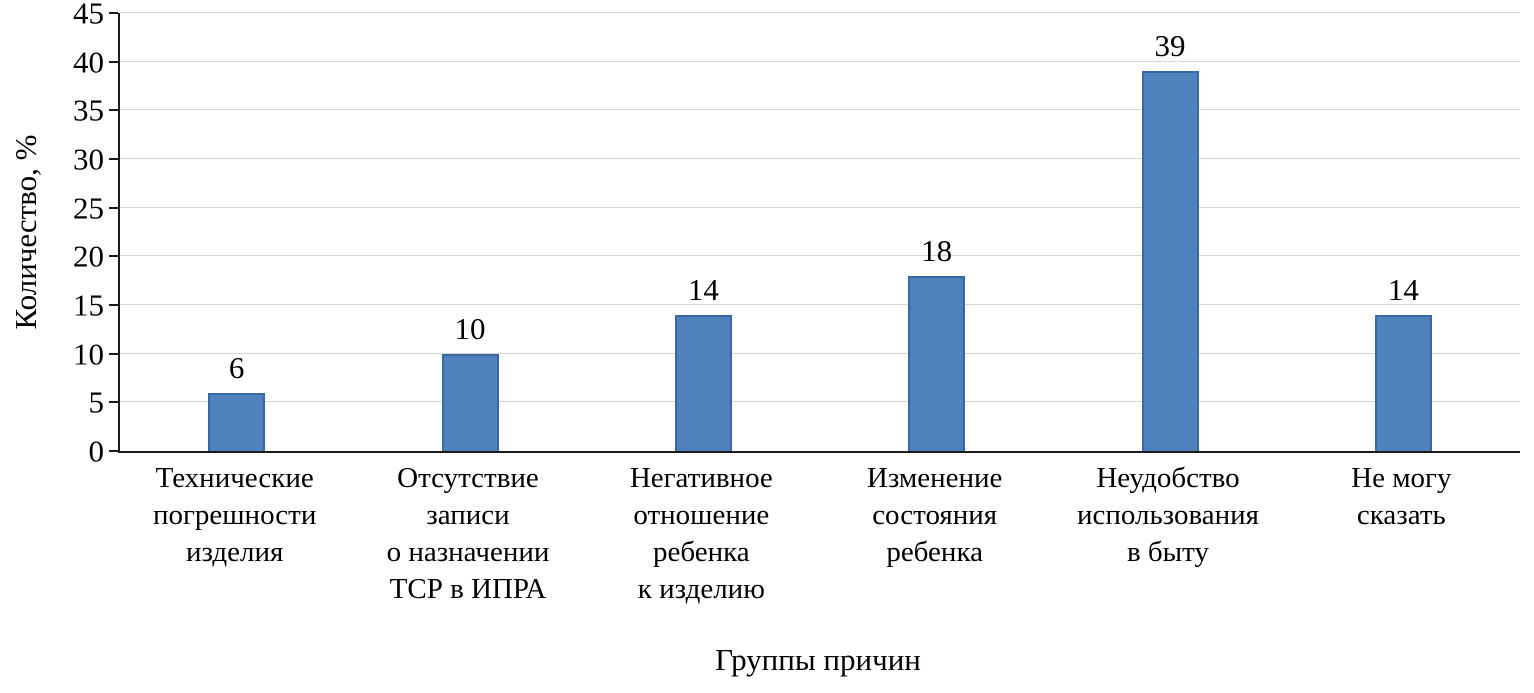 The width and height of the screenshot is (1534, 693). I want to click on y-tick-label: 0, so click(96, 451).